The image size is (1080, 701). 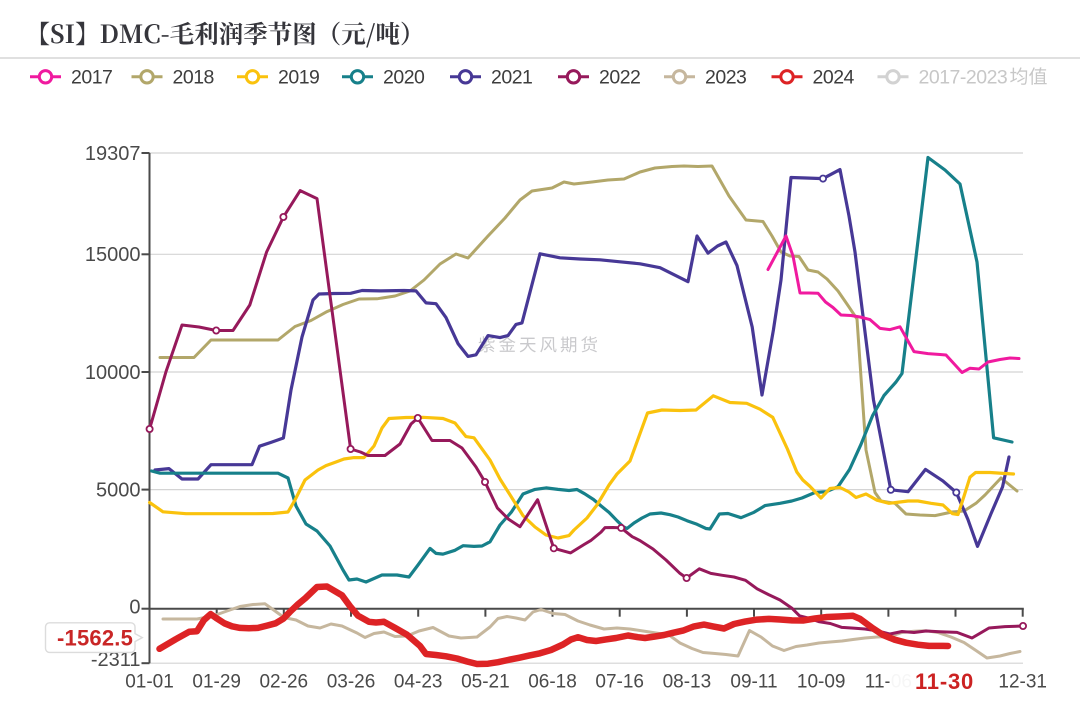 What do you see at coordinates (351, 682) in the screenshot?
I see `svg-text: 03-26` at bounding box center [351, 682].